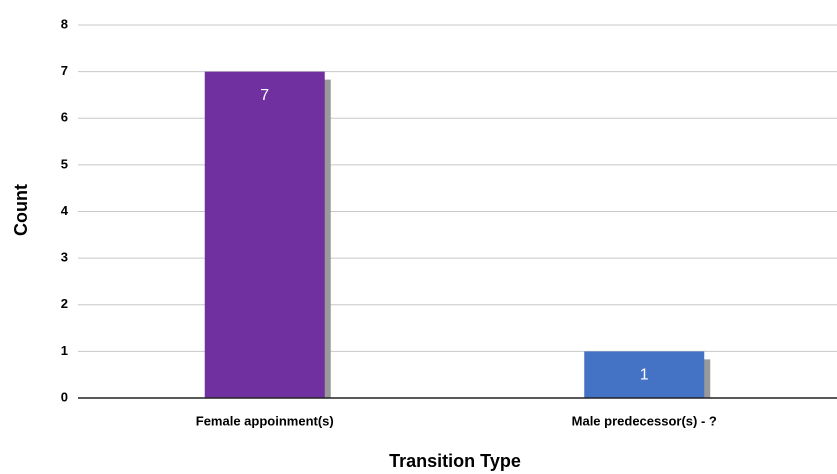 This screenshot has height=474, width=837. I want to click on y-tick-label: 5, so click(64, 163).